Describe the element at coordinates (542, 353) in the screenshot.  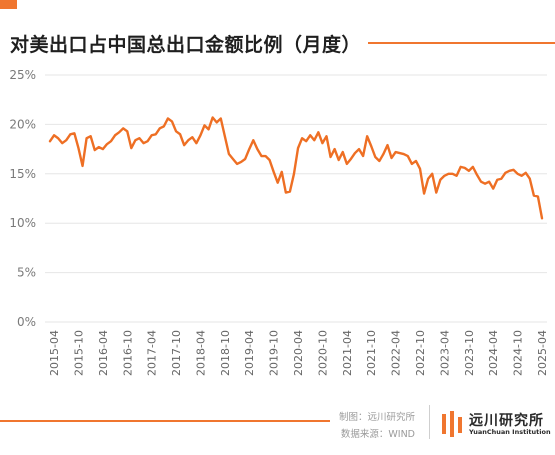
I see `x-tick-label: 2025-04` at that location.